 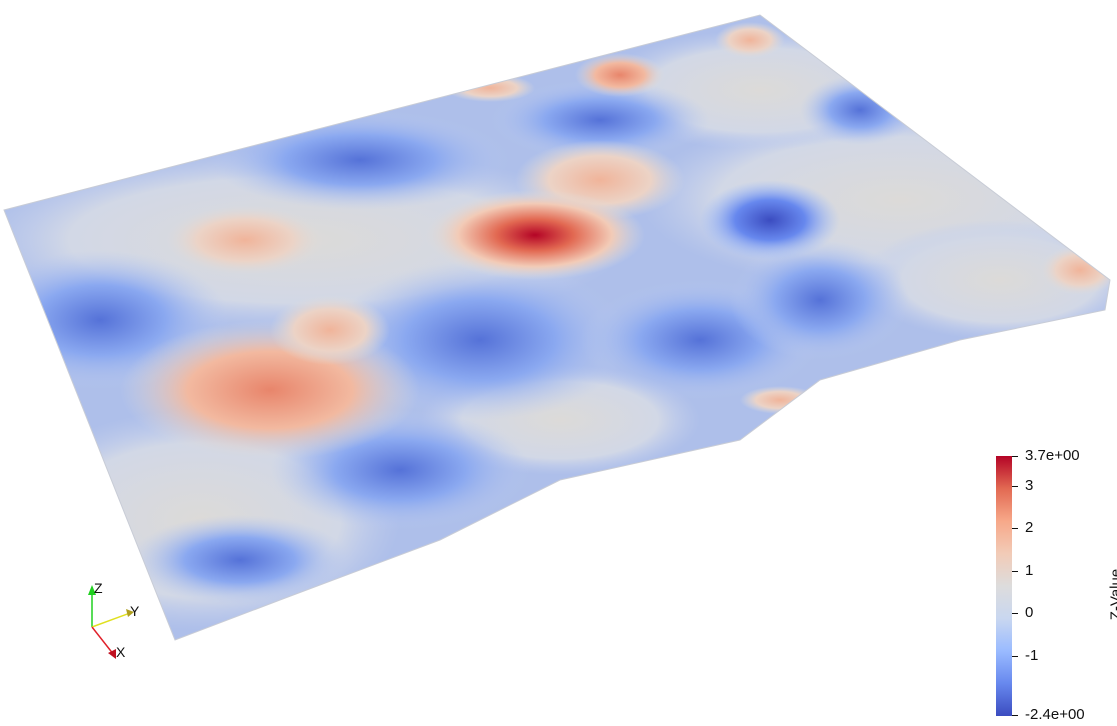 What do you see at coordinates (1029, 570) in the screenshot?
I see `colorbar-tick-label: 1` at bounding box center [1029, 570].